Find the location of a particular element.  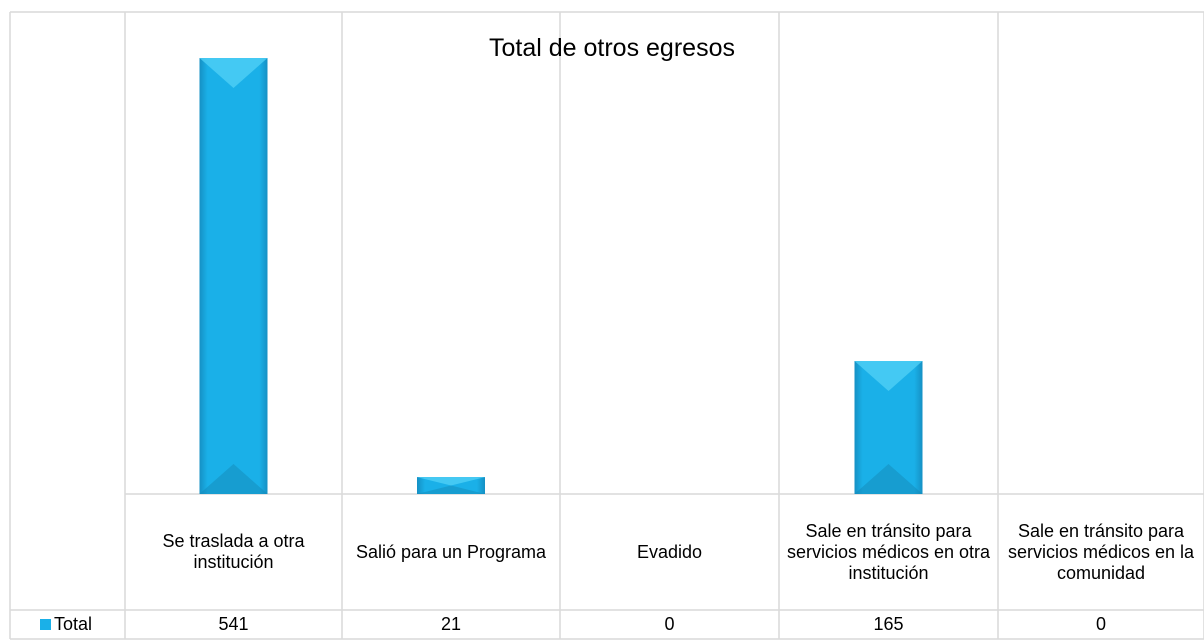

legend: Total is located at coordinates (67, 624).